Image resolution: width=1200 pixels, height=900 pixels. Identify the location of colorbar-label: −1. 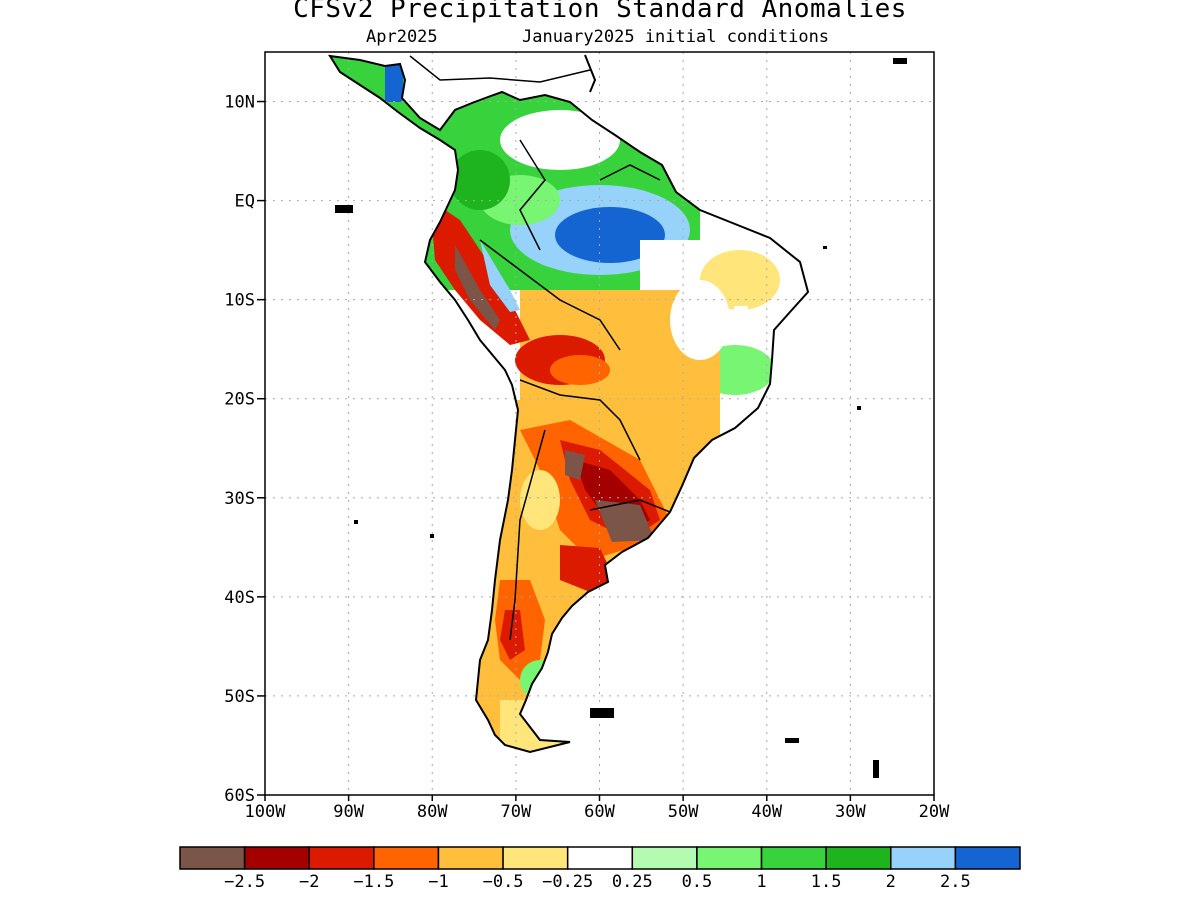
(438, 882).